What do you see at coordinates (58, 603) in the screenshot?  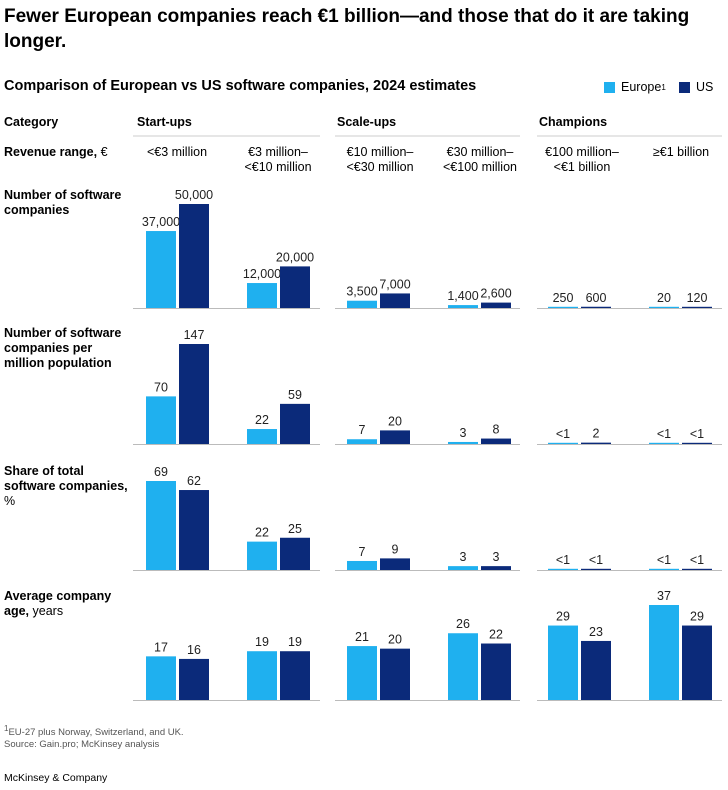 I see `metric-label-3-bold: Average company age,` at bounding box center [58, 603].